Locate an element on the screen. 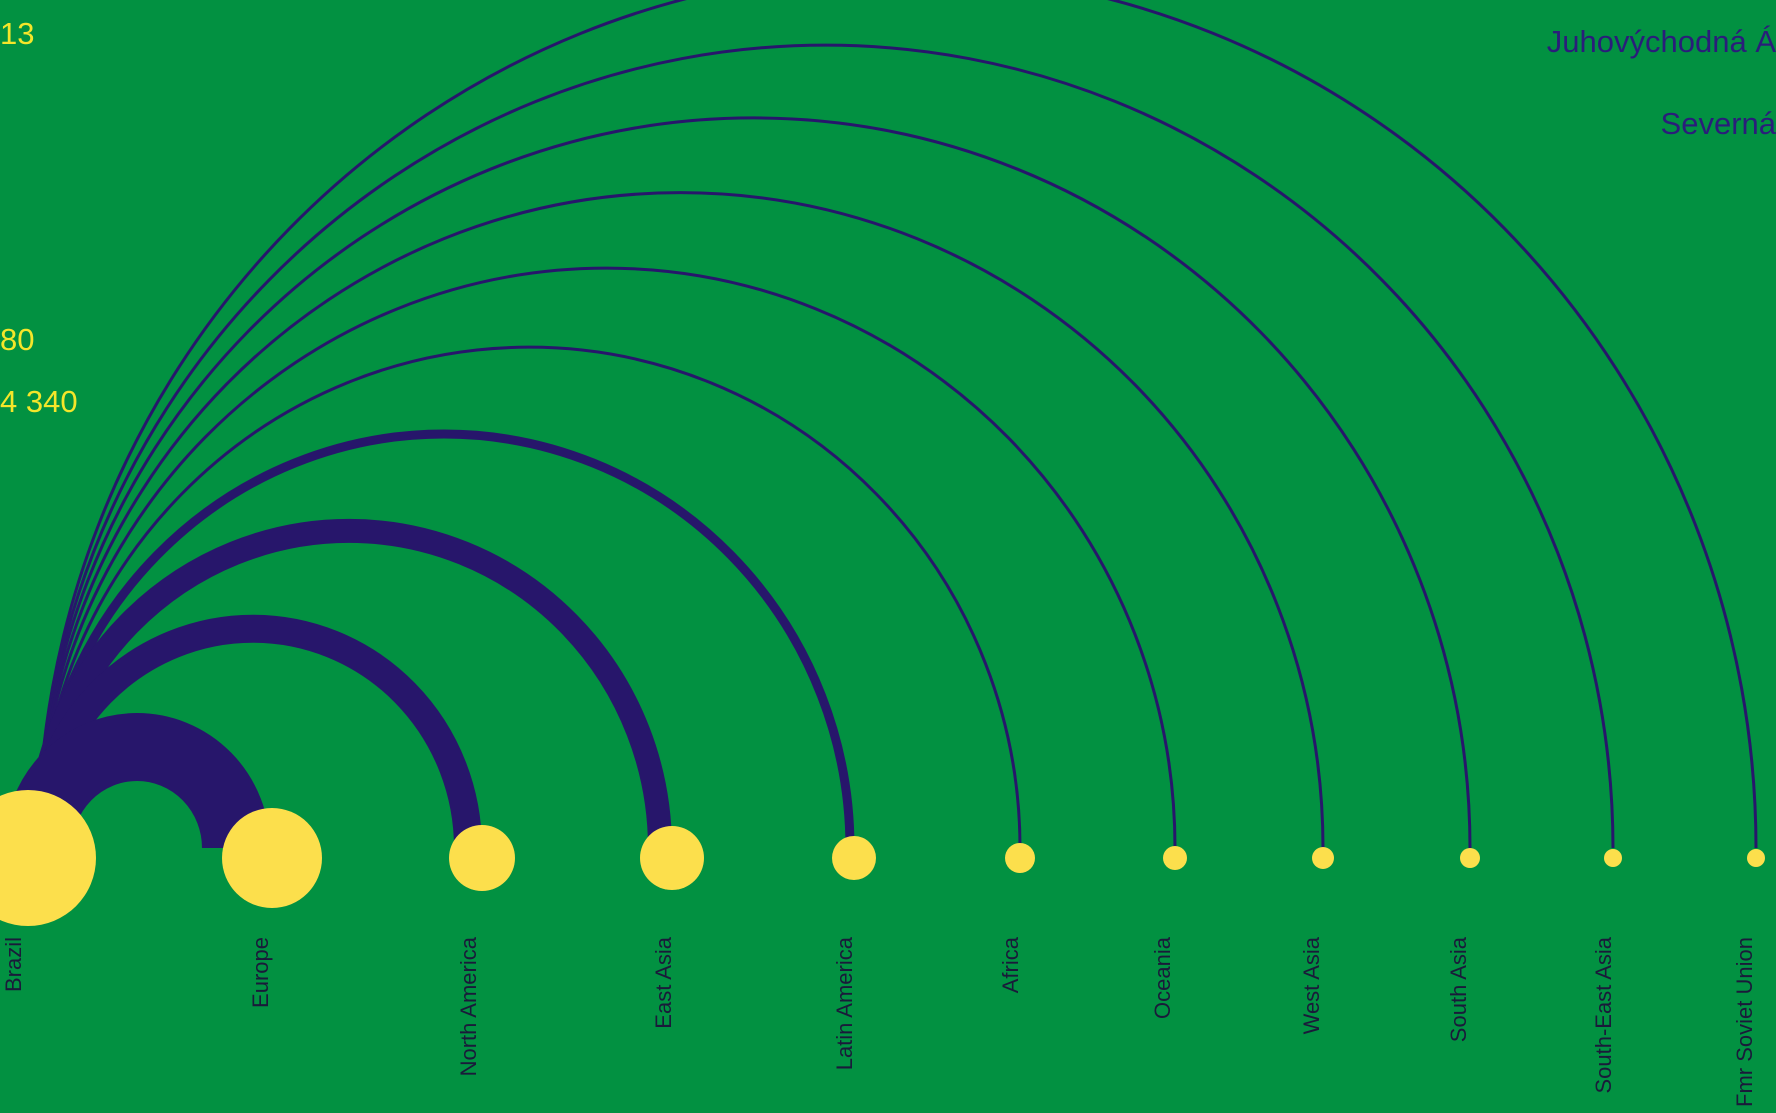 This screenshot has width=1776, height=1113. node-europe is located at coordinates (272, 858).